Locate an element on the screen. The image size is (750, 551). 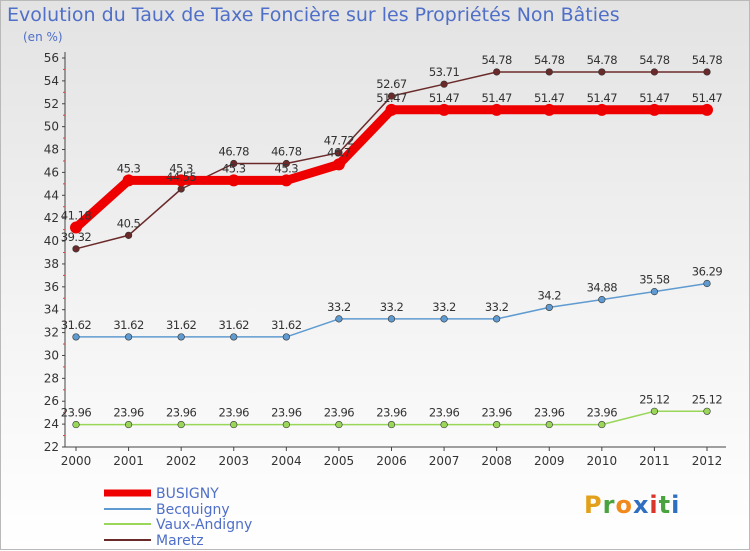
y-tick-label: 24 is located at coordinates (51, 424).